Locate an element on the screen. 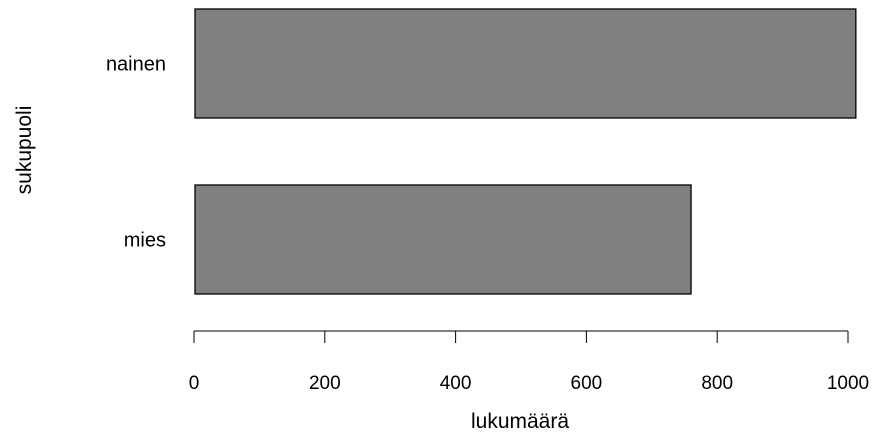 Image resolution: width=872 pixels, height=437 pixels. x-tick-label-600: 600 is located at coordinates (587, 383).